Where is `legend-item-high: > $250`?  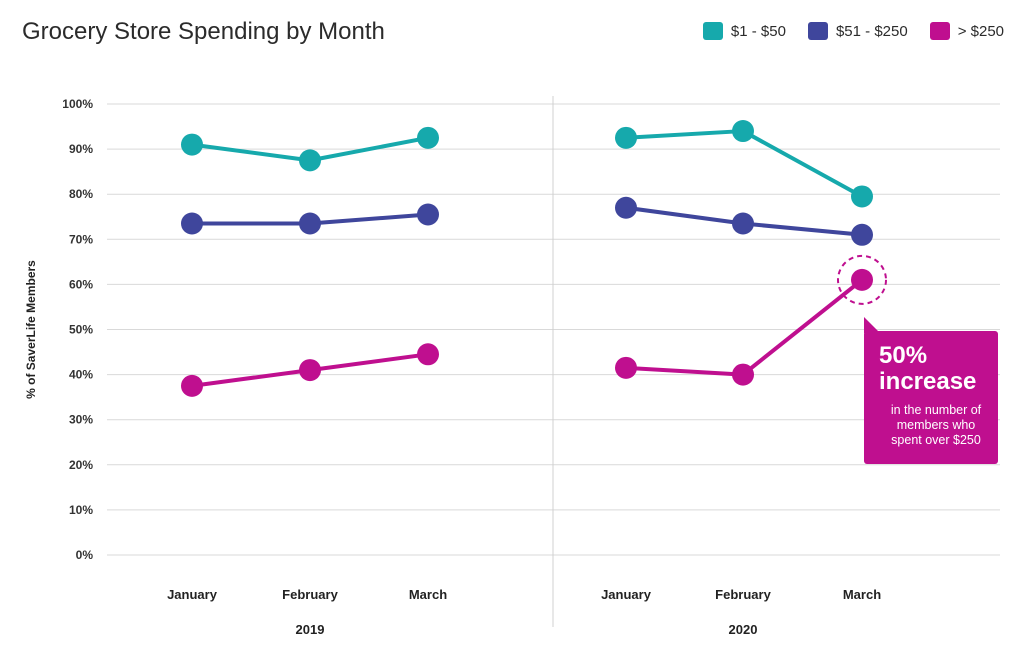
legend-item-high: > $250 is located at coordinates (966, 31).